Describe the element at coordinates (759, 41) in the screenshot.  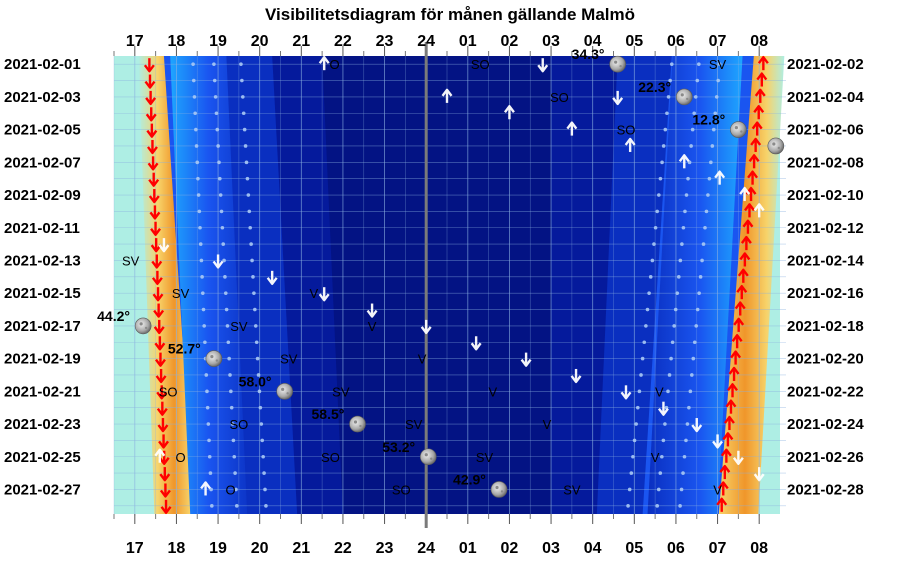
I see `hour-label-top: 08` at that location.